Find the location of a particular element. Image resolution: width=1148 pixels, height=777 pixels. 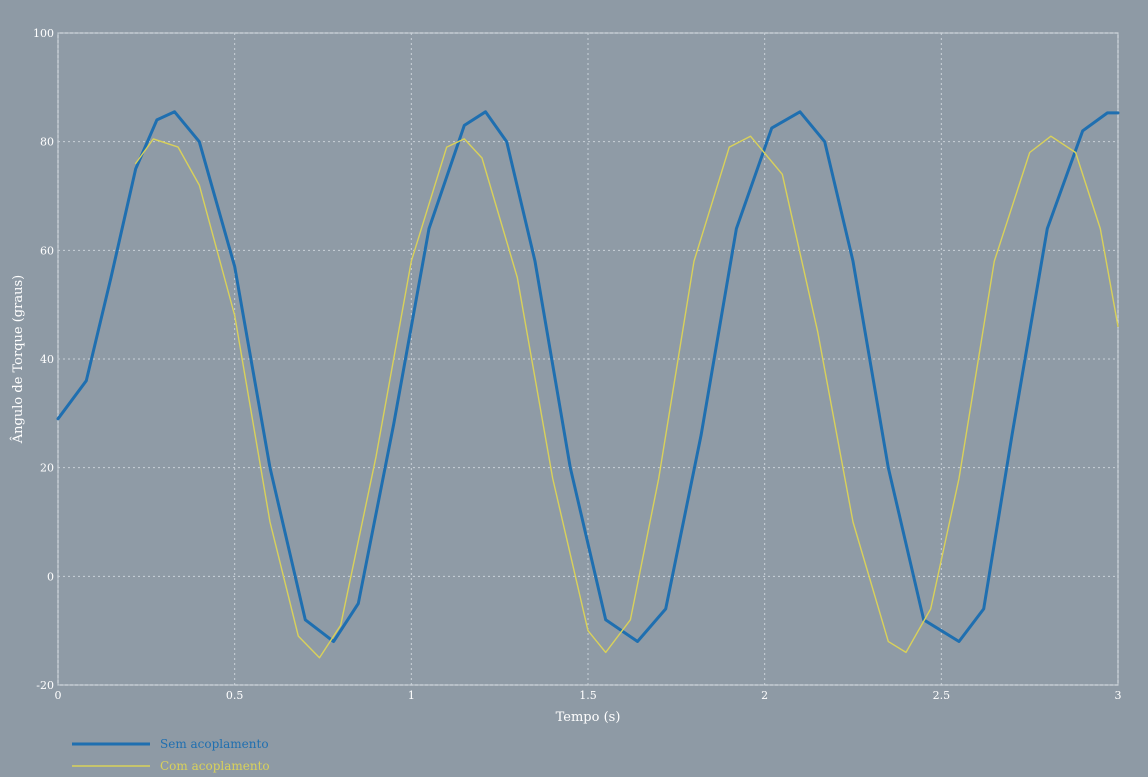

y-tick-label: 20 is located at coordinates (47, 468).